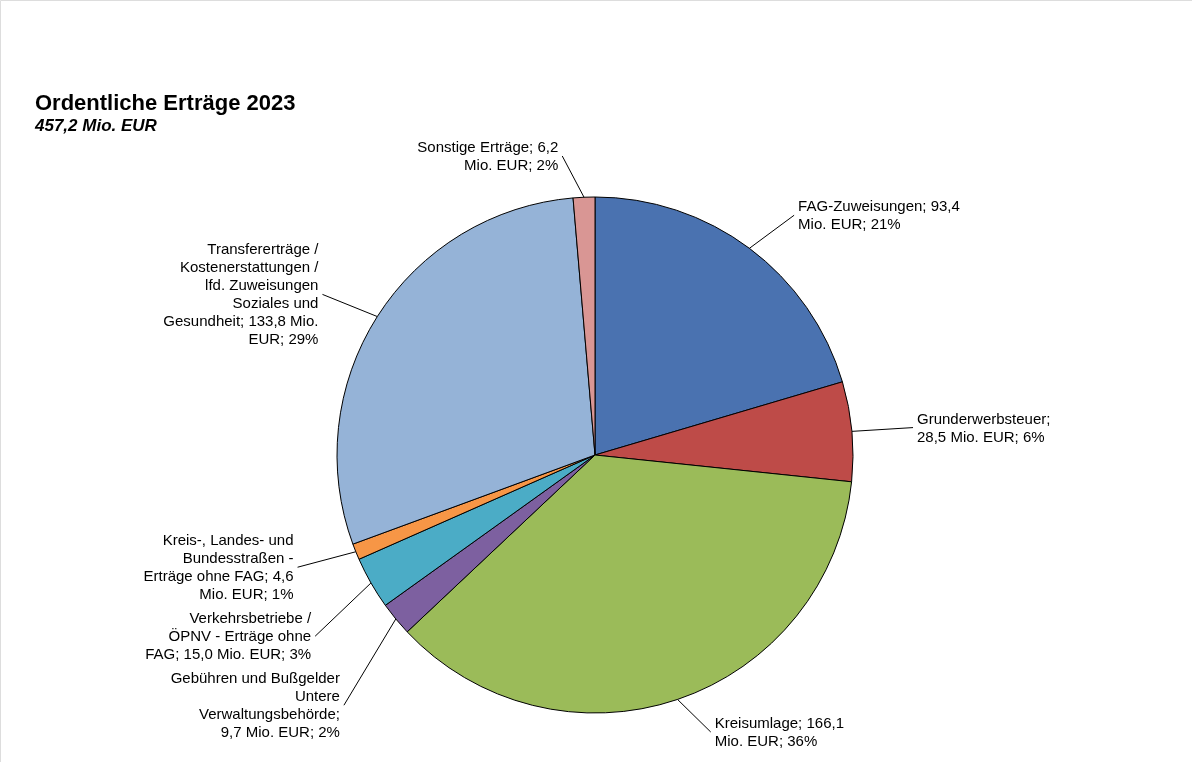 The image size is (1192, 762). I want to click on slice-label: FAG-Zuweisungen; 93,4 Mio. EUR; 21%, so click(879, 215).